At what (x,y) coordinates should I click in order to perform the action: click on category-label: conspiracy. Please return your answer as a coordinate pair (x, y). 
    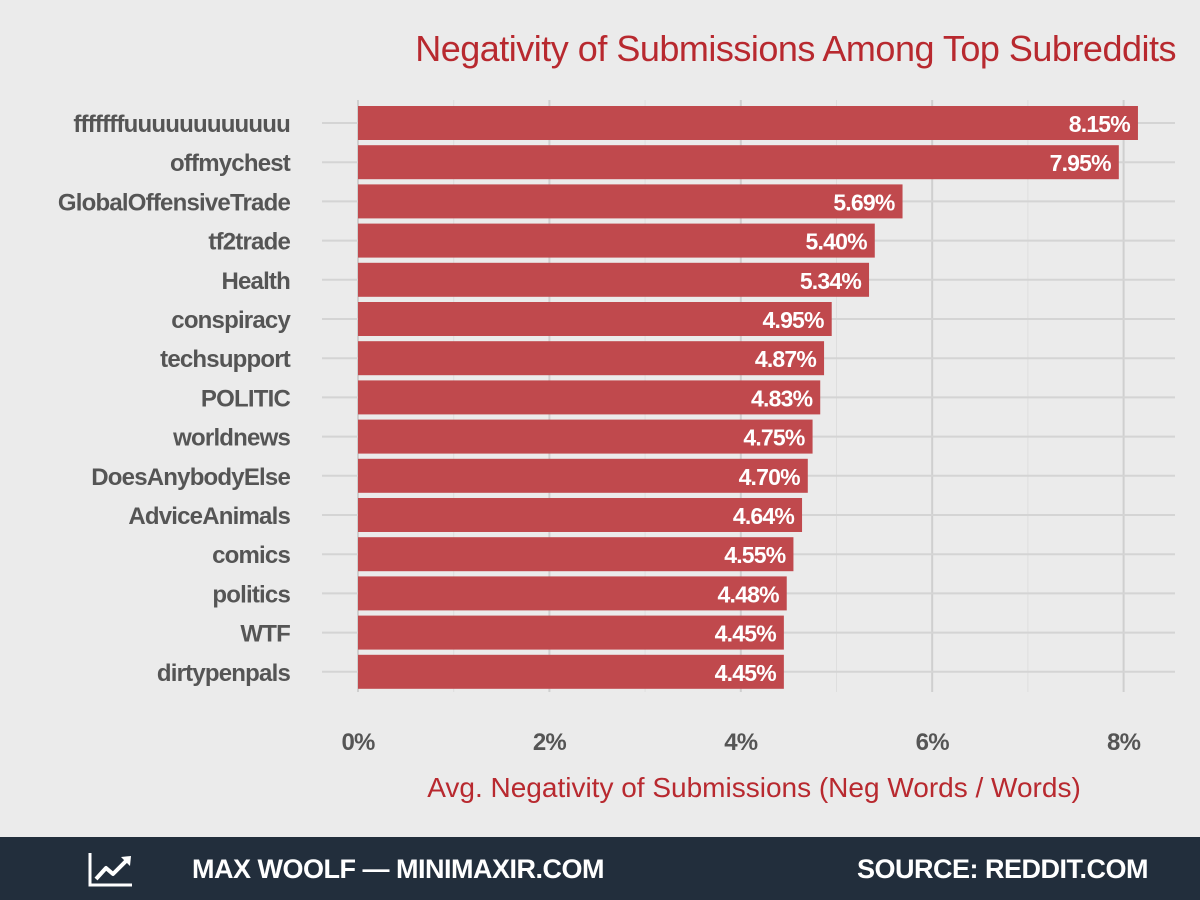
    Looking at the image, I should click on (231, 320).